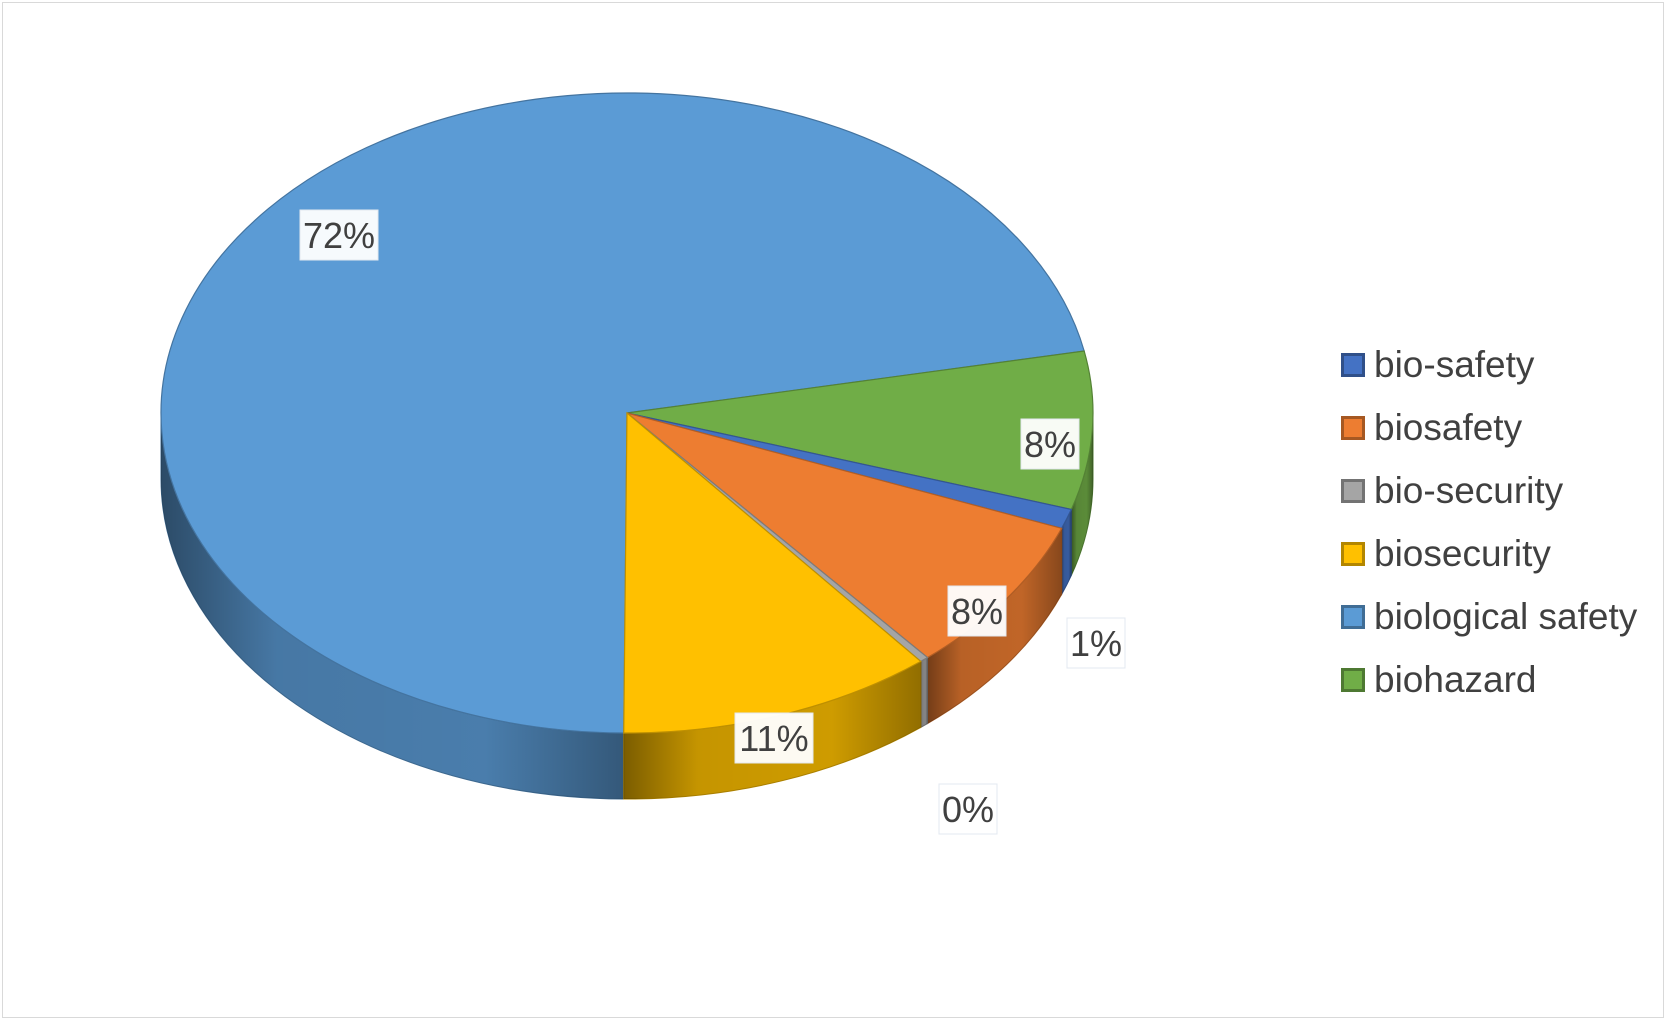 The height and width of the screenshot is (1022, 1668). I want to click on data-label-biosecurity: 11%, so click(774, 738).